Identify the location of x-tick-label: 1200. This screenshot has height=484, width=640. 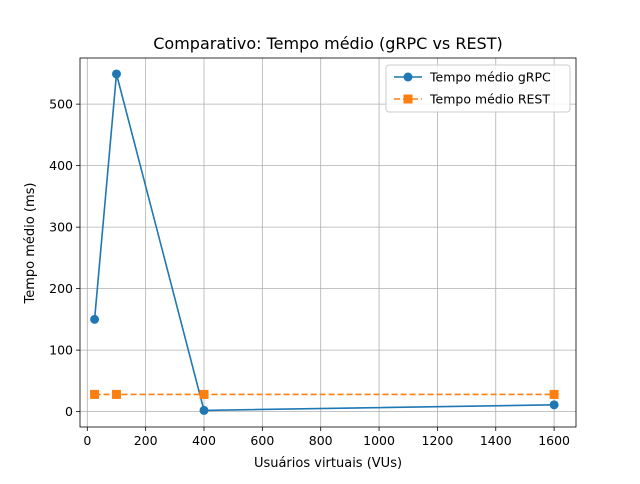
(438, 440).